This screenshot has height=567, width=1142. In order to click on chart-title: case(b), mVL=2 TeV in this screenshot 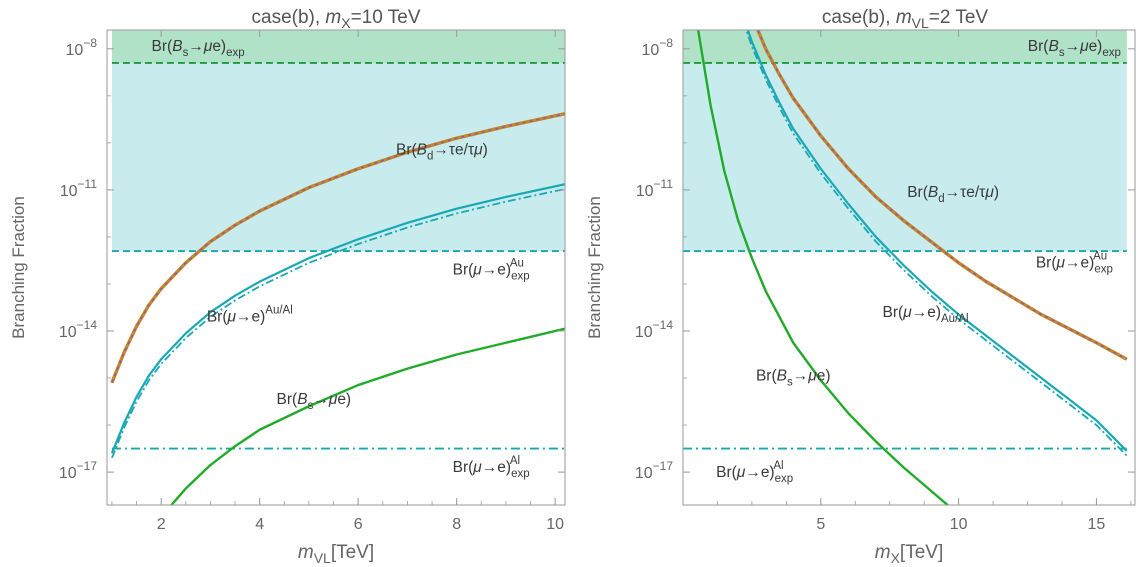, I will do `click(905, 19)`.